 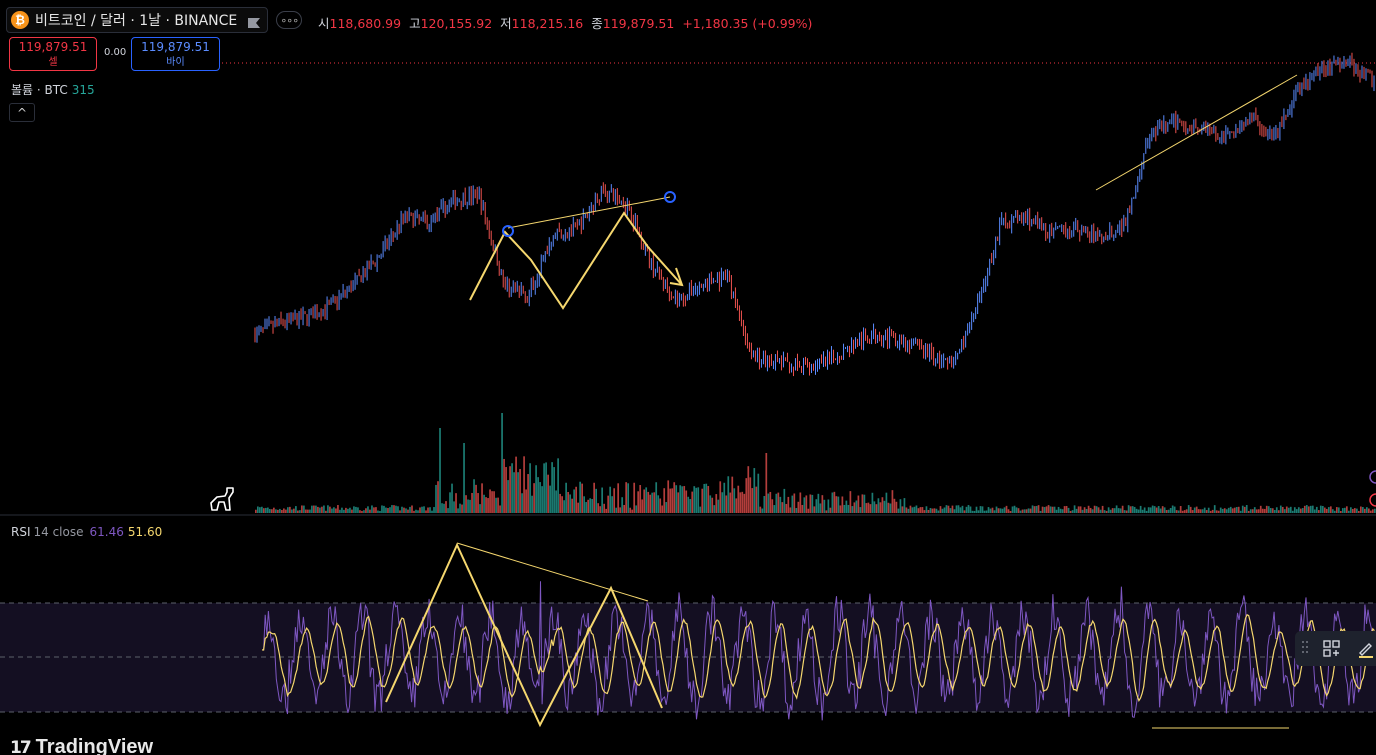 I want to click on pencil-icon, so click(x=1363, y=649).